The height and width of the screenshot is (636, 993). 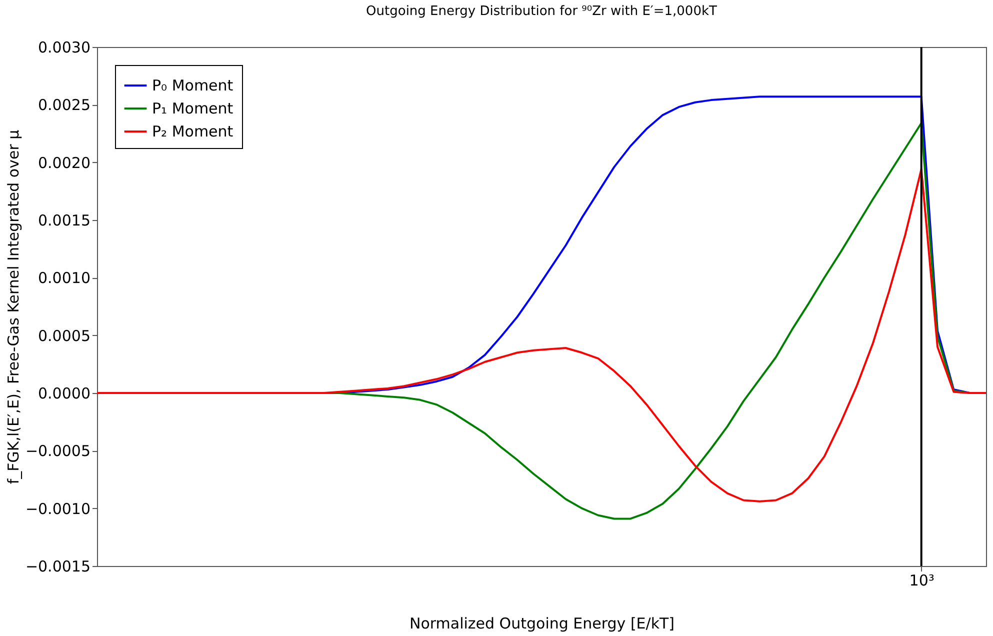 I want to click on y-tick-label: 0.0000, so click(x=64, y=393).